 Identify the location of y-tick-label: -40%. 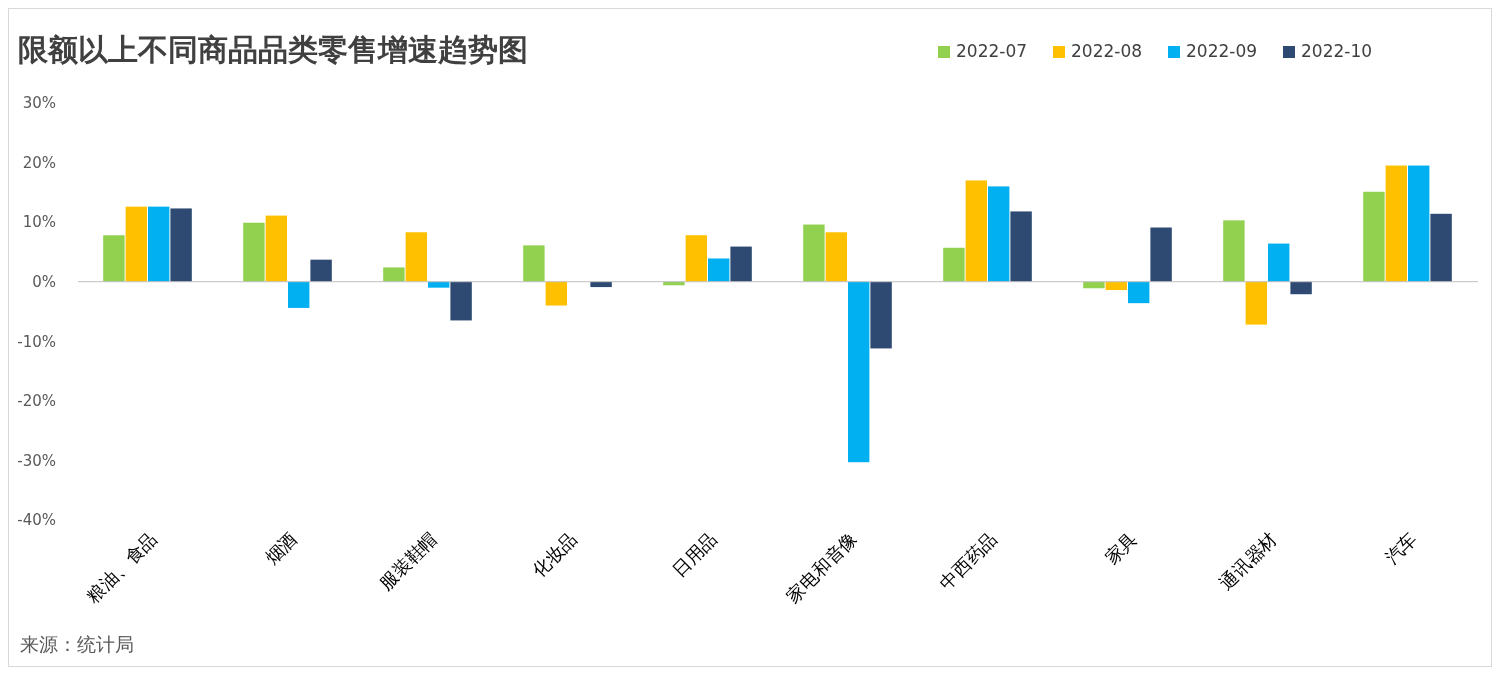
(36, 520).